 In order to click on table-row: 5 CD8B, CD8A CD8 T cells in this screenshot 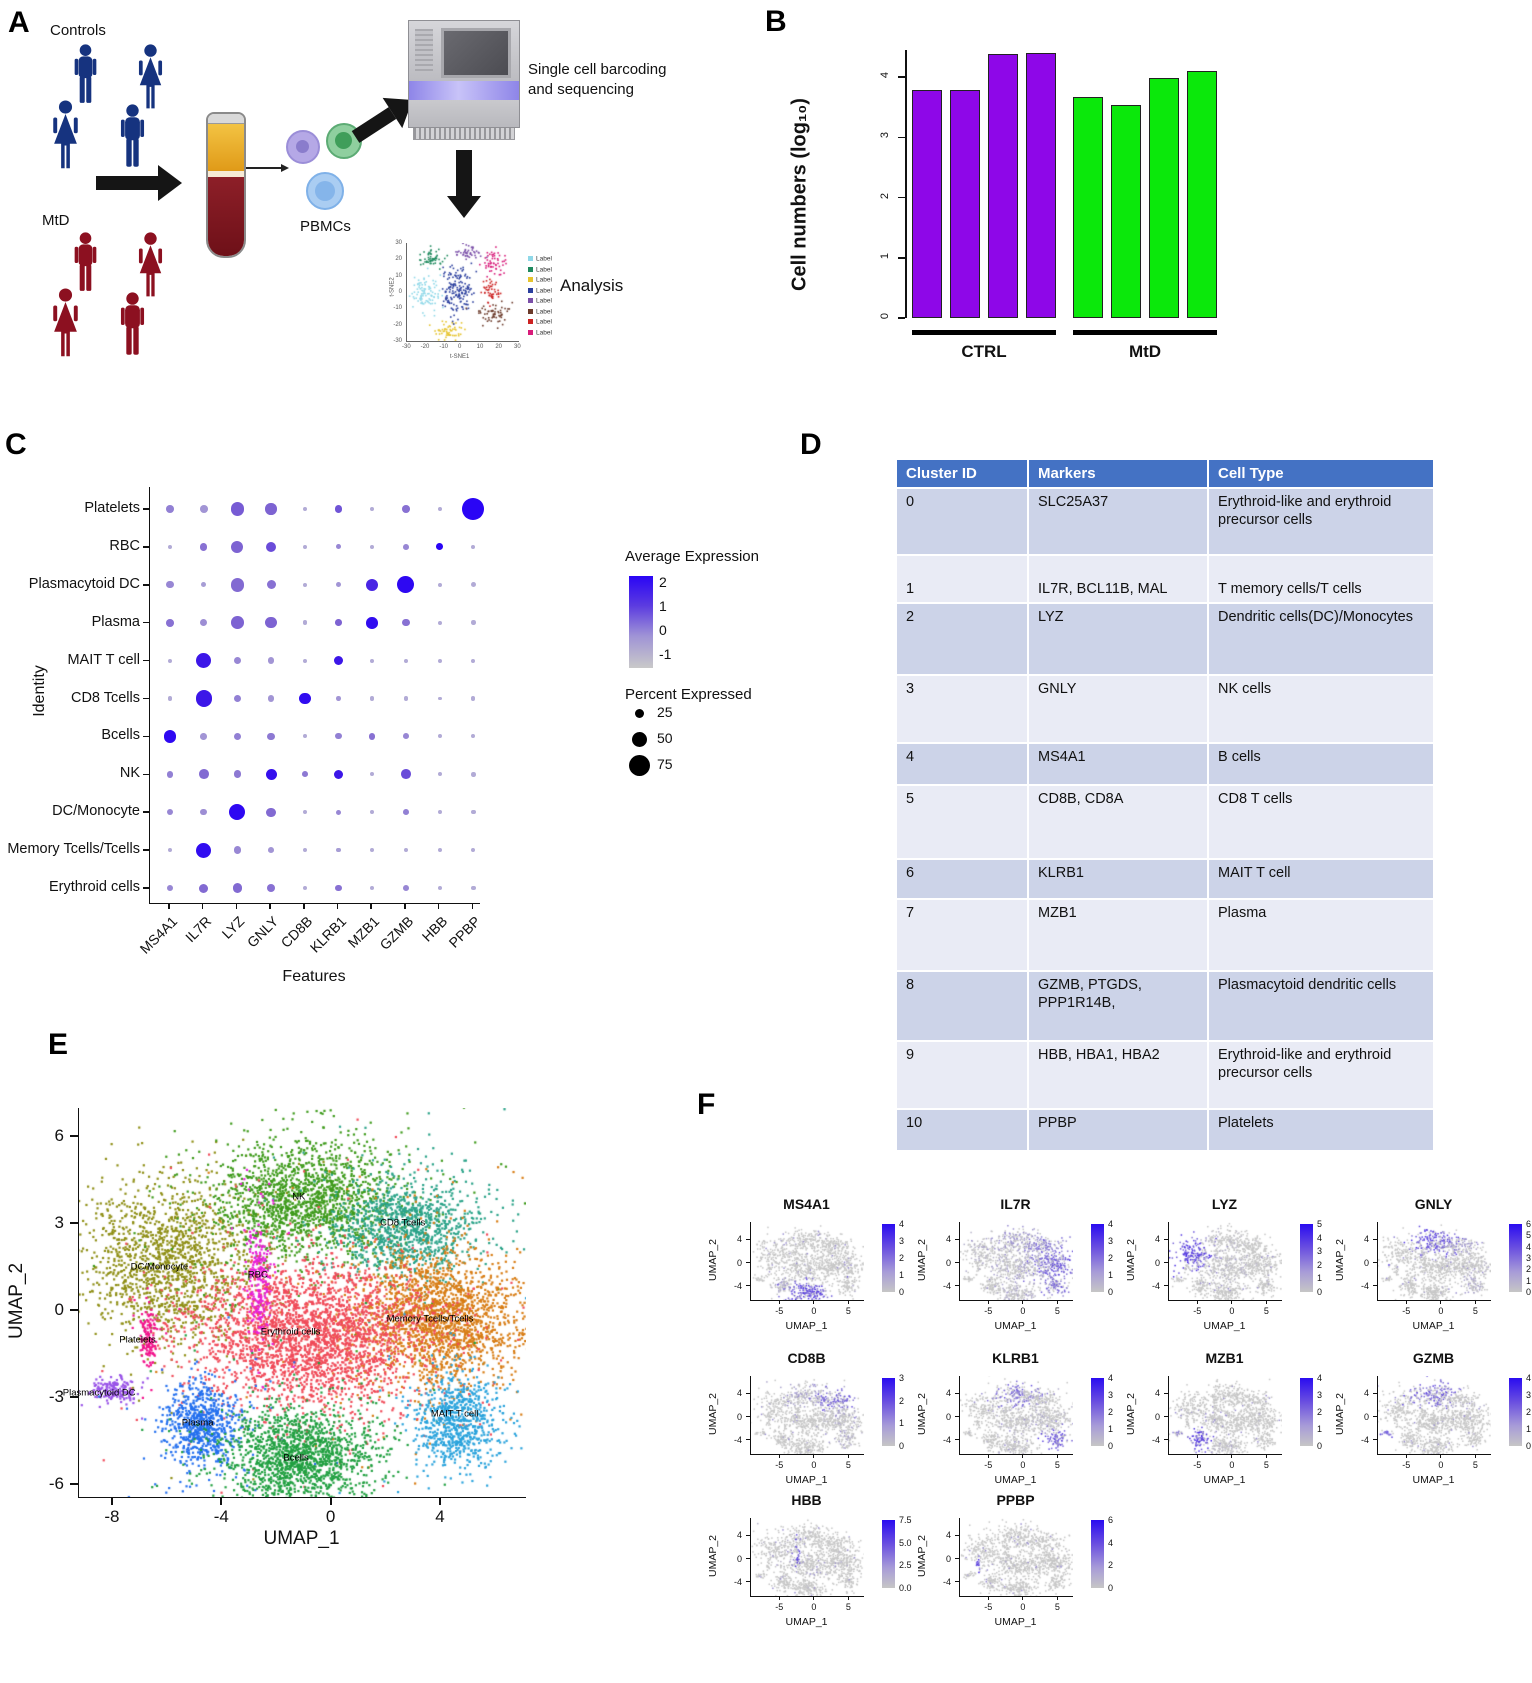, I will do `click(1165, 822)`.